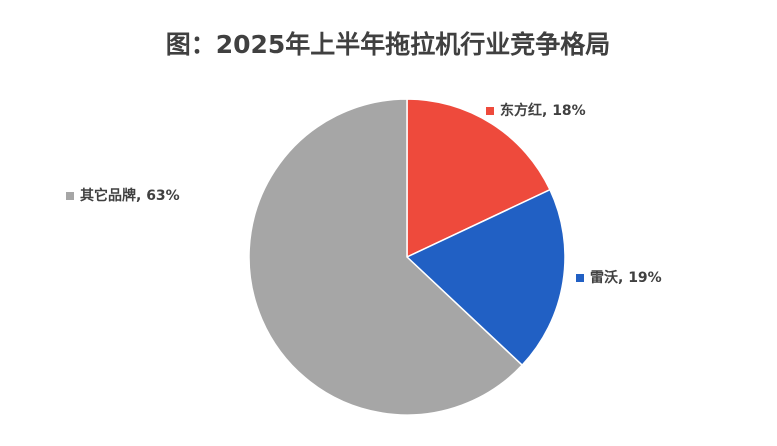 The image size is (777, 446). Describe the element at coordinates (130, 195) in the screenshot. I see `data-label: 其它品牌, 63%` at that location.